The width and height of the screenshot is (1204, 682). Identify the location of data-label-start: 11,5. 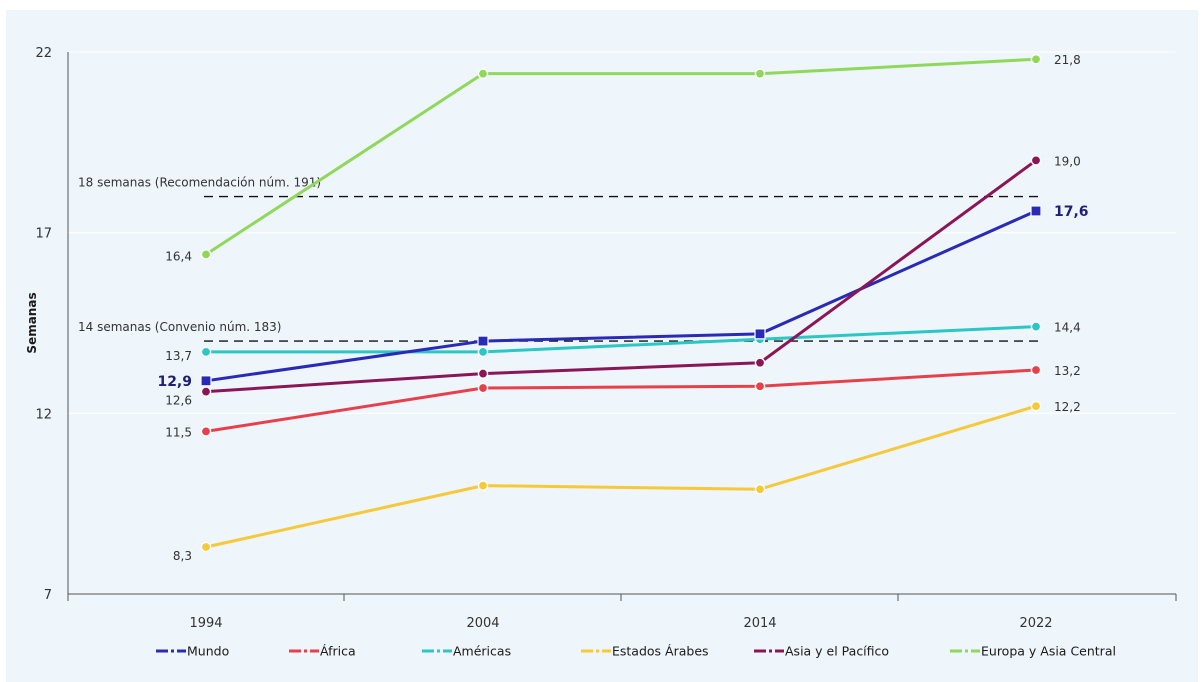
(178, 432).